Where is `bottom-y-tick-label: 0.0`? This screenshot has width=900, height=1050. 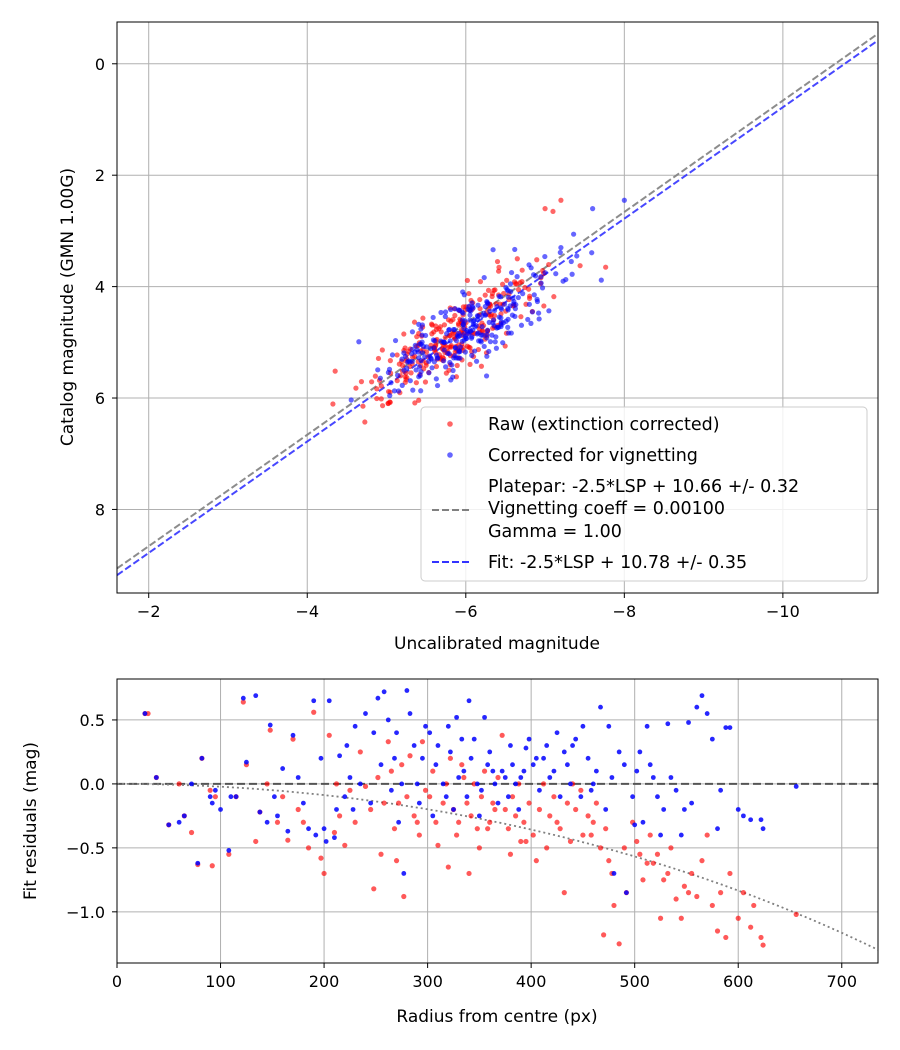 bottom-y-tick-label: 0.0 is located at coordinates (92, 784).